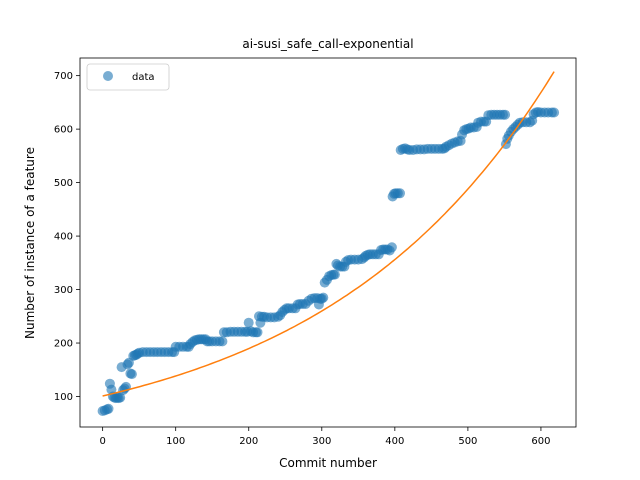 This screenshot has width=640, height=480. What do you see at coordinates (30, 243) in the screenshot?
I see `y-axis-title: Number of instance of a feature` at bounding box center [30, 243].